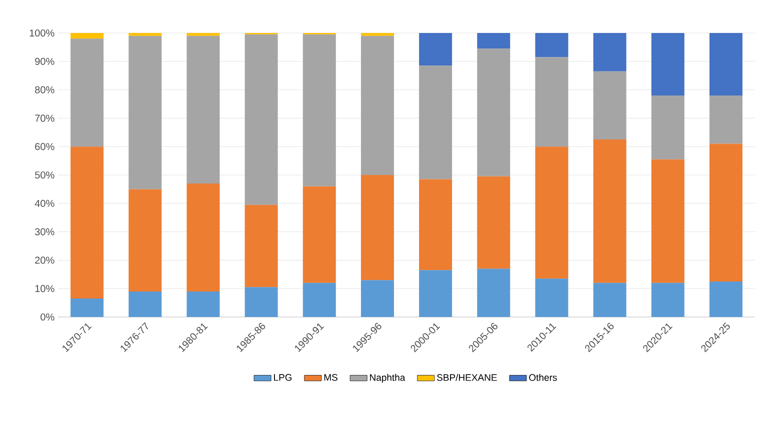 The width and height of the screenshot is (761, 444). Describe the element at coordinates (44, 288) in the screenshot. I see `y-tick-label: 10%` at that location.